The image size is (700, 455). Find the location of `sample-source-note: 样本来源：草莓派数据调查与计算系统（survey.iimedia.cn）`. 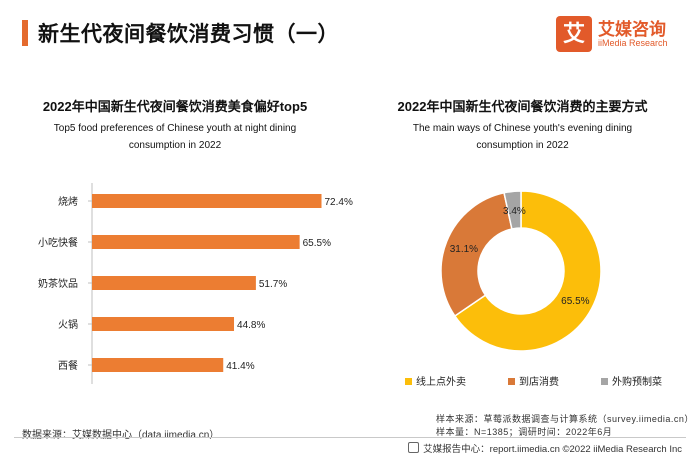

sample-source-note: 样本来源：草莓派数据调查与计算系统（survey.iimedia.cn） is located at coordinates (565, 419).